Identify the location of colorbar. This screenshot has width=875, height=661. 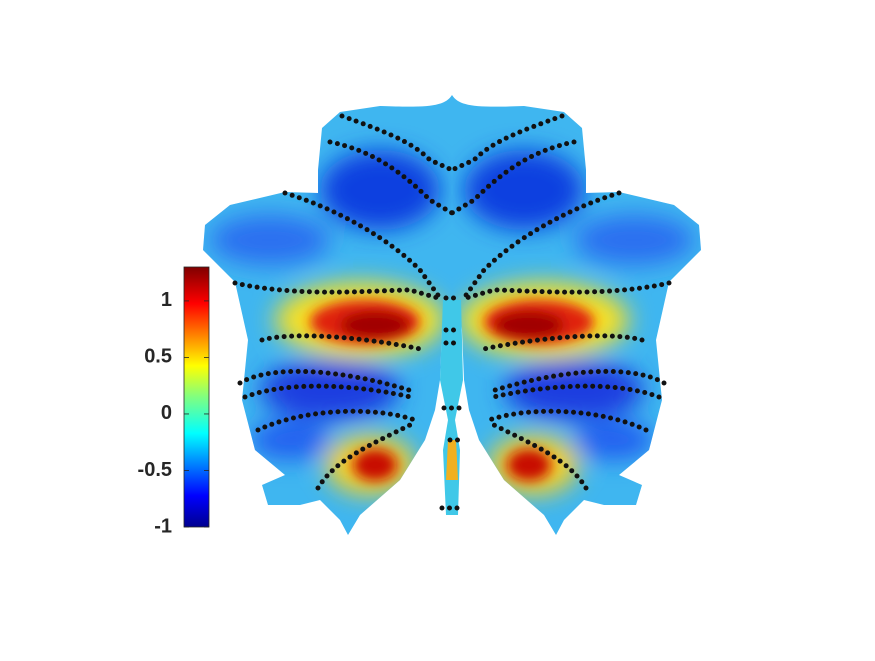
(196, 397).